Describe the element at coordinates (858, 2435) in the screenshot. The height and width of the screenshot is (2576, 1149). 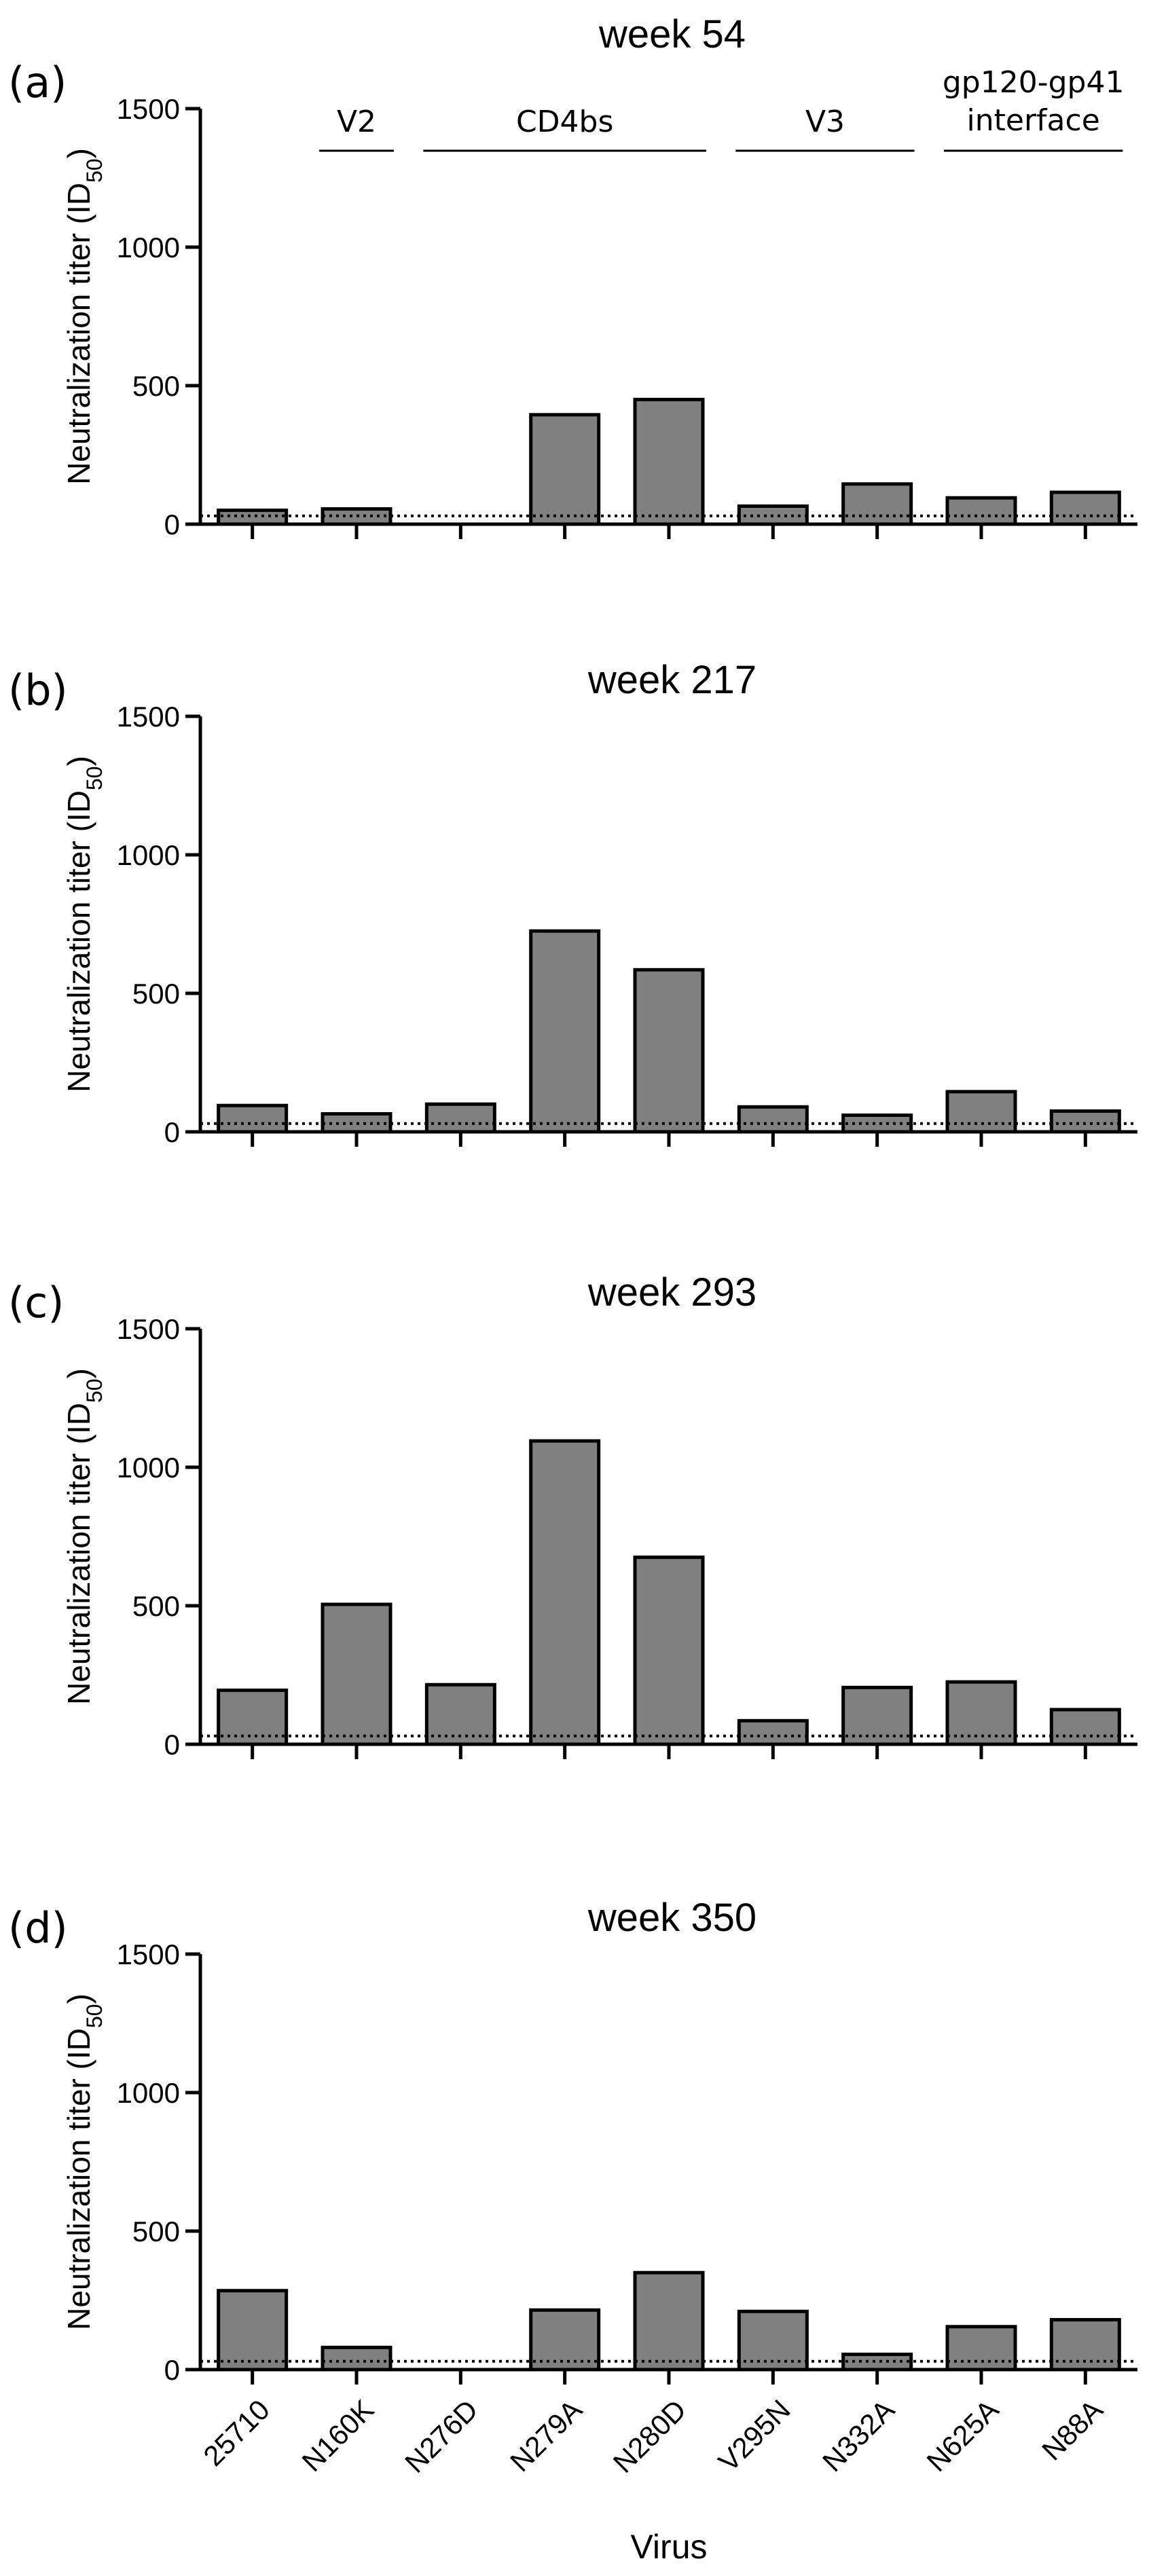
I see `x-tick-label: N332A` at that location.